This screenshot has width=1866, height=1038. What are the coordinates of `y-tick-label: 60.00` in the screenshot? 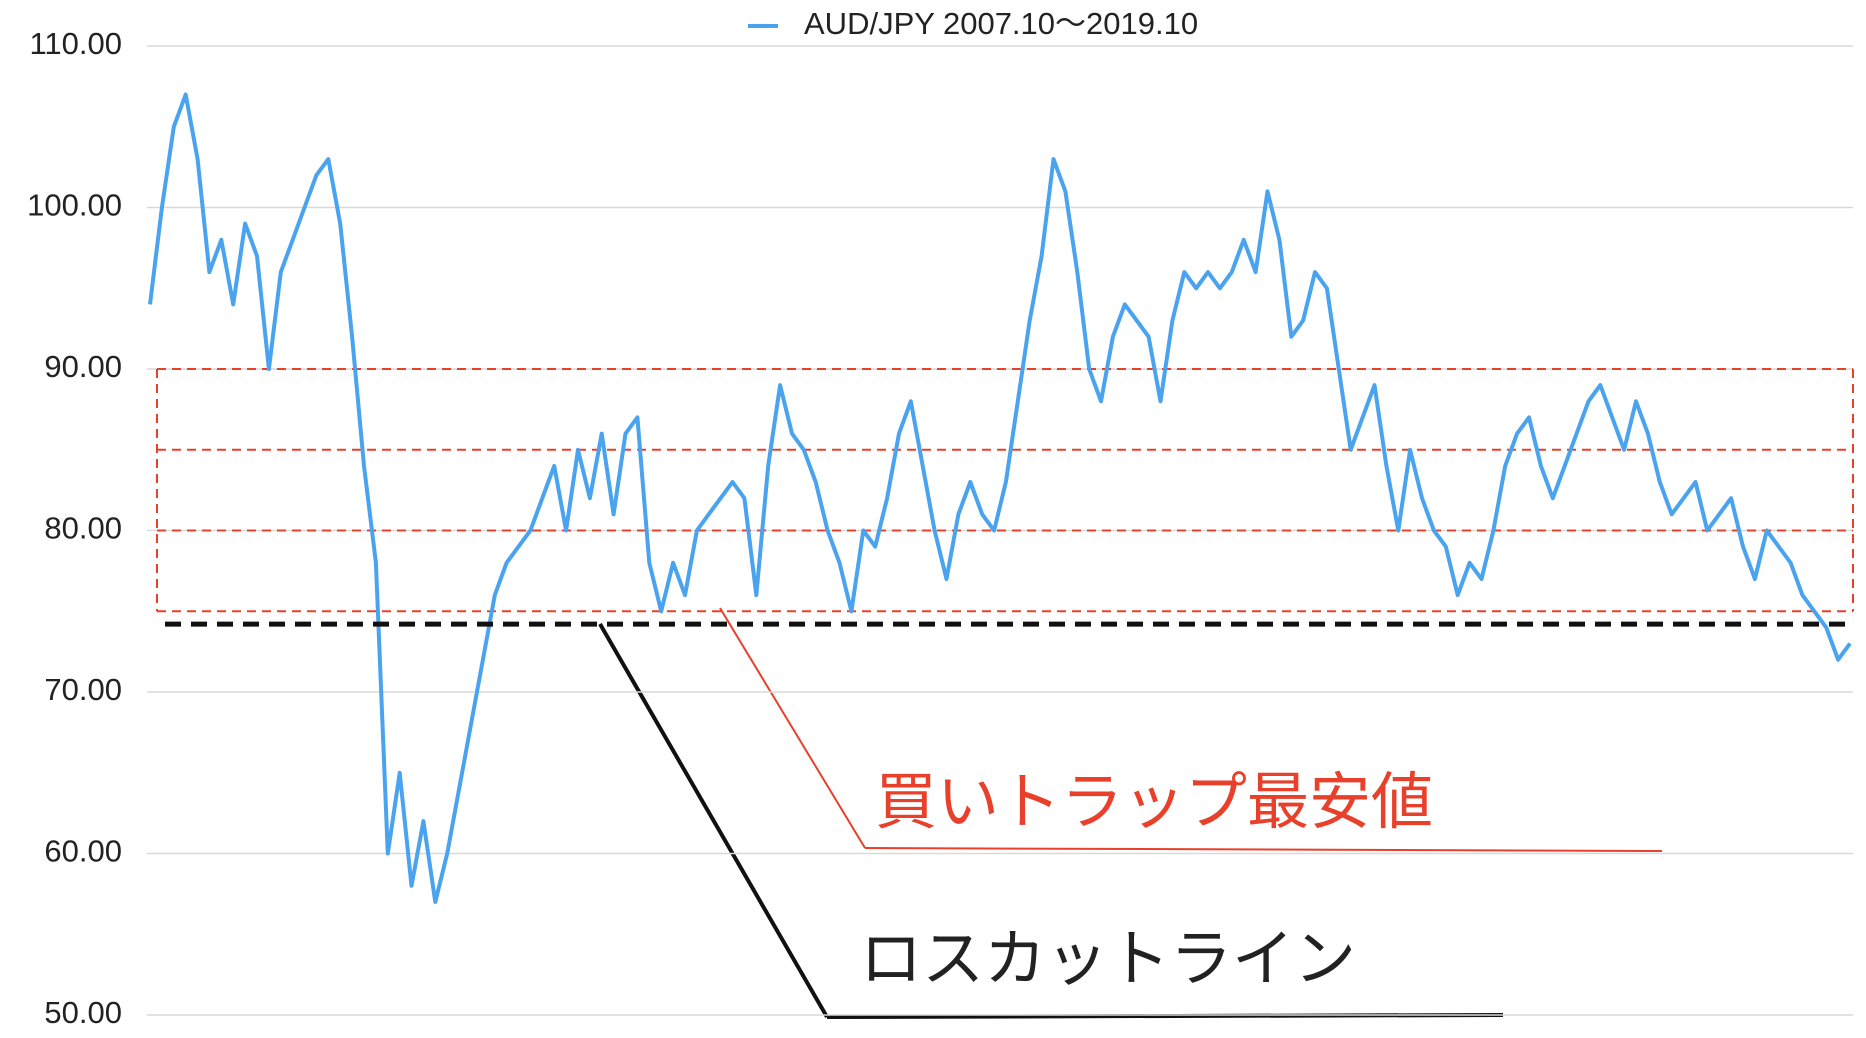 It's located at (83, 851).